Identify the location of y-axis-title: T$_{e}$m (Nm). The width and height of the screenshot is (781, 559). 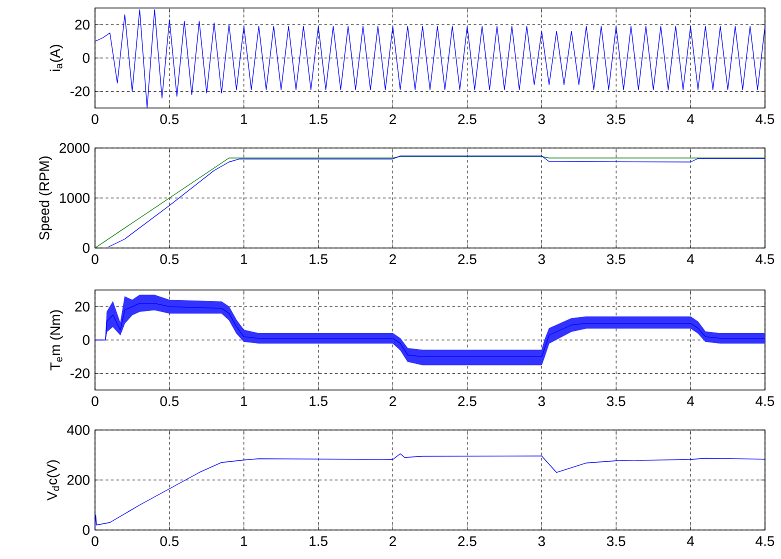
(56, 340).